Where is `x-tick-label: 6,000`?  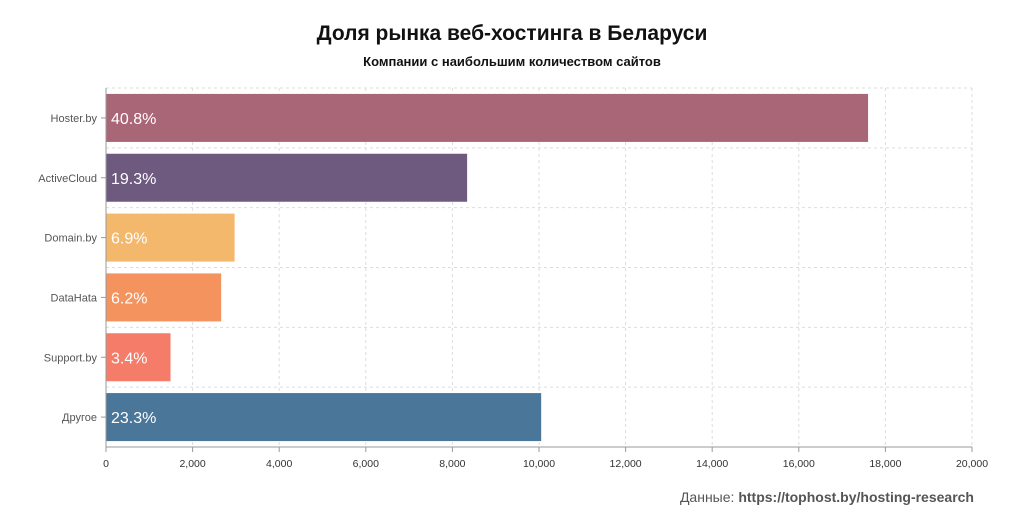 x-tick-label: 6,000 is located at coordinates (366, 464).